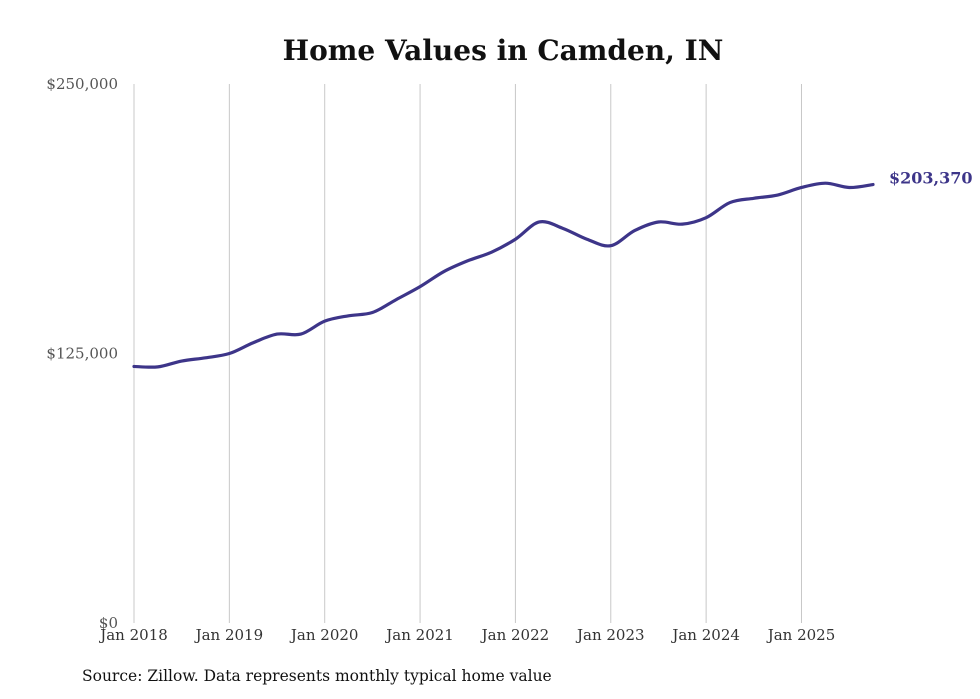 Image resolution: width=980 pixels, height=699 pixels. Describe the element at coordinates (229, 635) in the screenshot. I see `x-tick-label: Jan 2019` at that location.